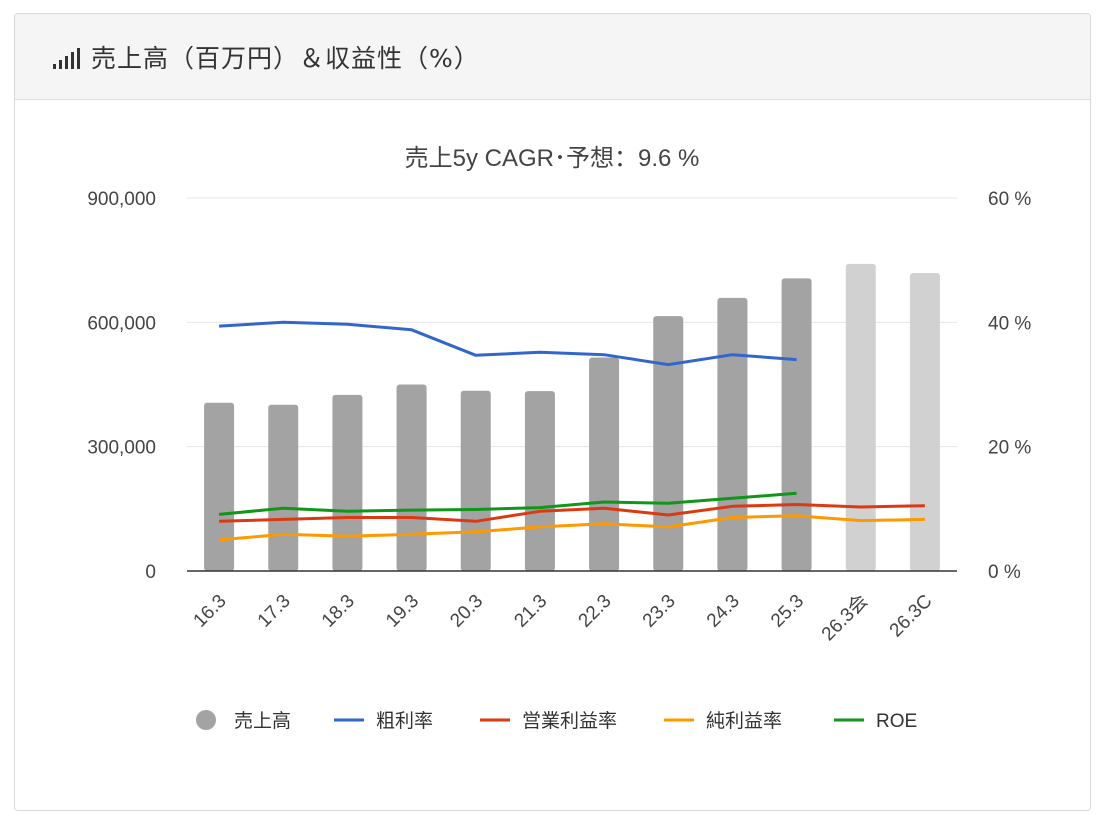 This screenshot has height=824, width=1099. What do you see at coordinates (262, 721) in the screenshot?
I see `legend-label: 売上高` at bounding box center [262, 721].